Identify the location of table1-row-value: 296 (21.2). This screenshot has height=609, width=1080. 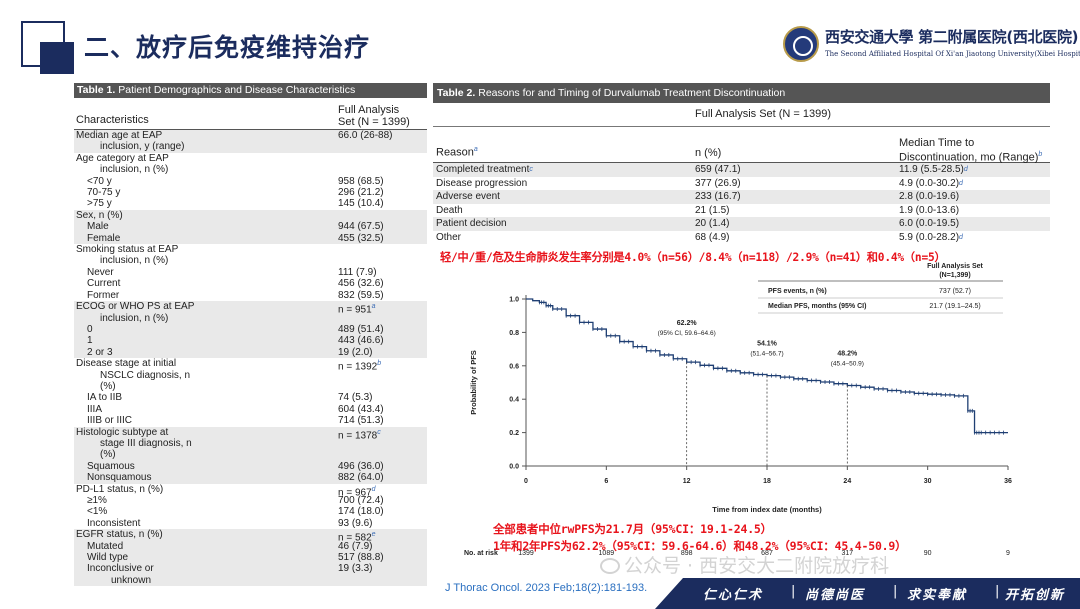
(361, 193).